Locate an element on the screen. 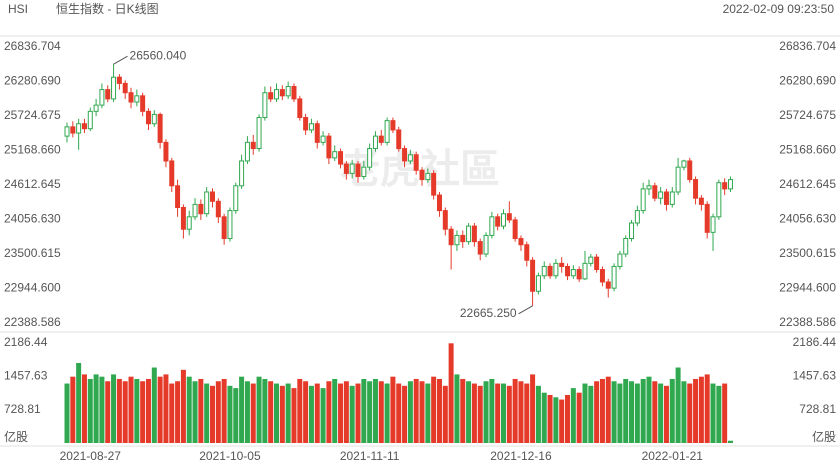  volume-tick-label: 728.81 is located at coordinates (22, 409).